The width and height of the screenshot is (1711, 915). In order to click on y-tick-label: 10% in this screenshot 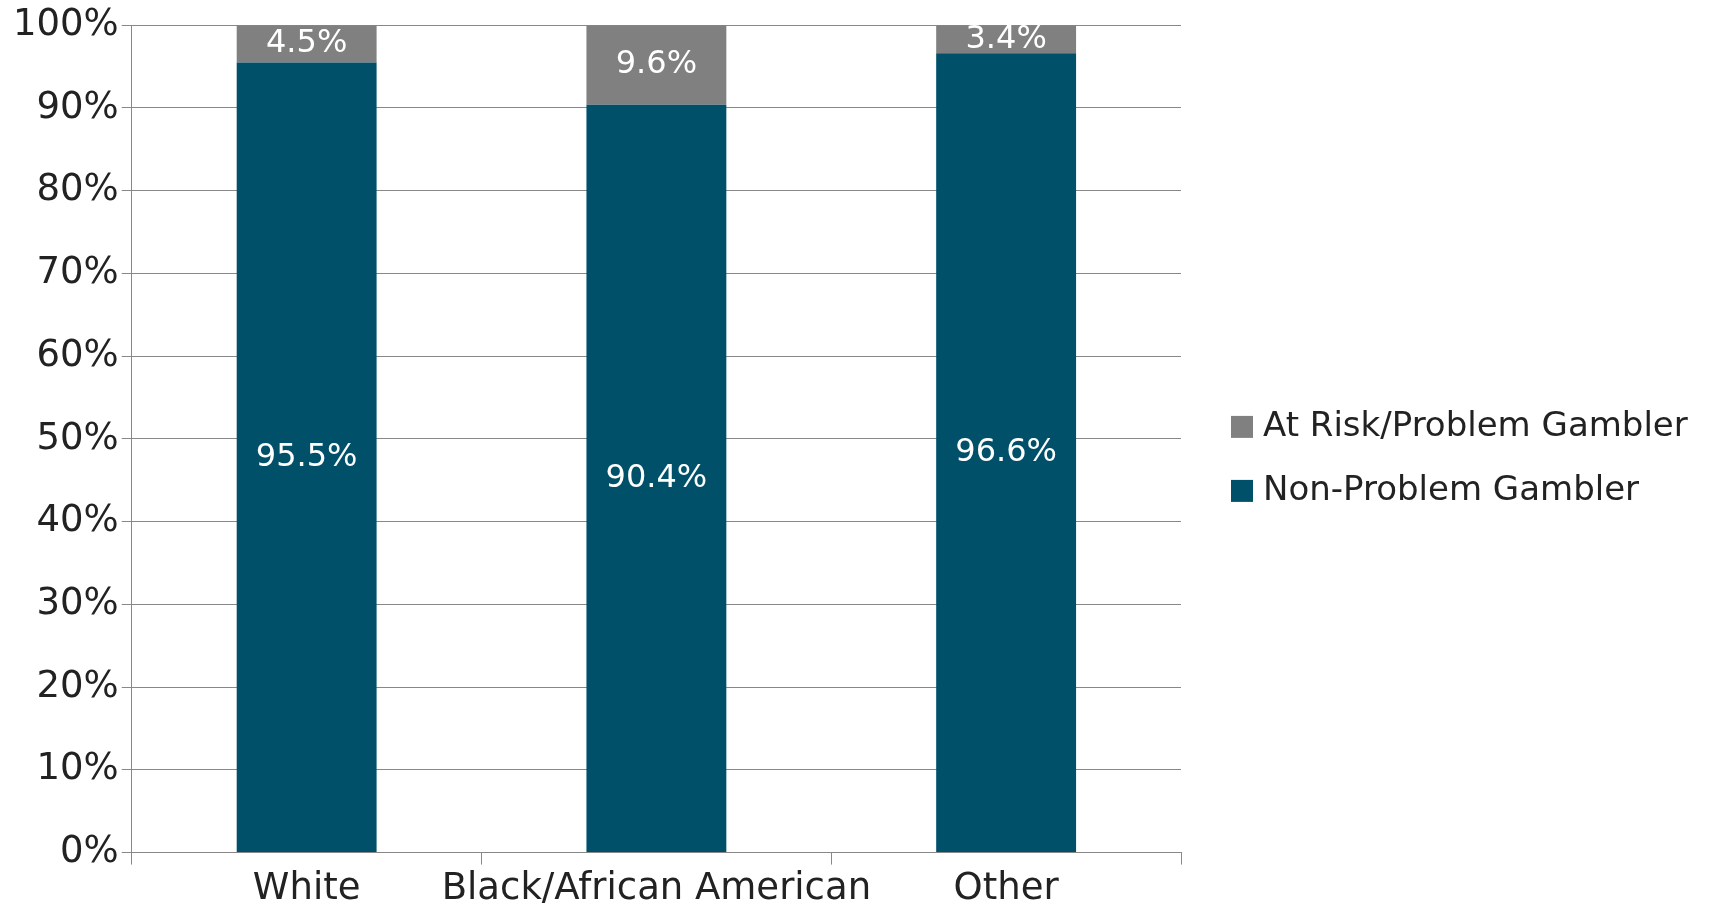, I will do `click(77, 767)`.